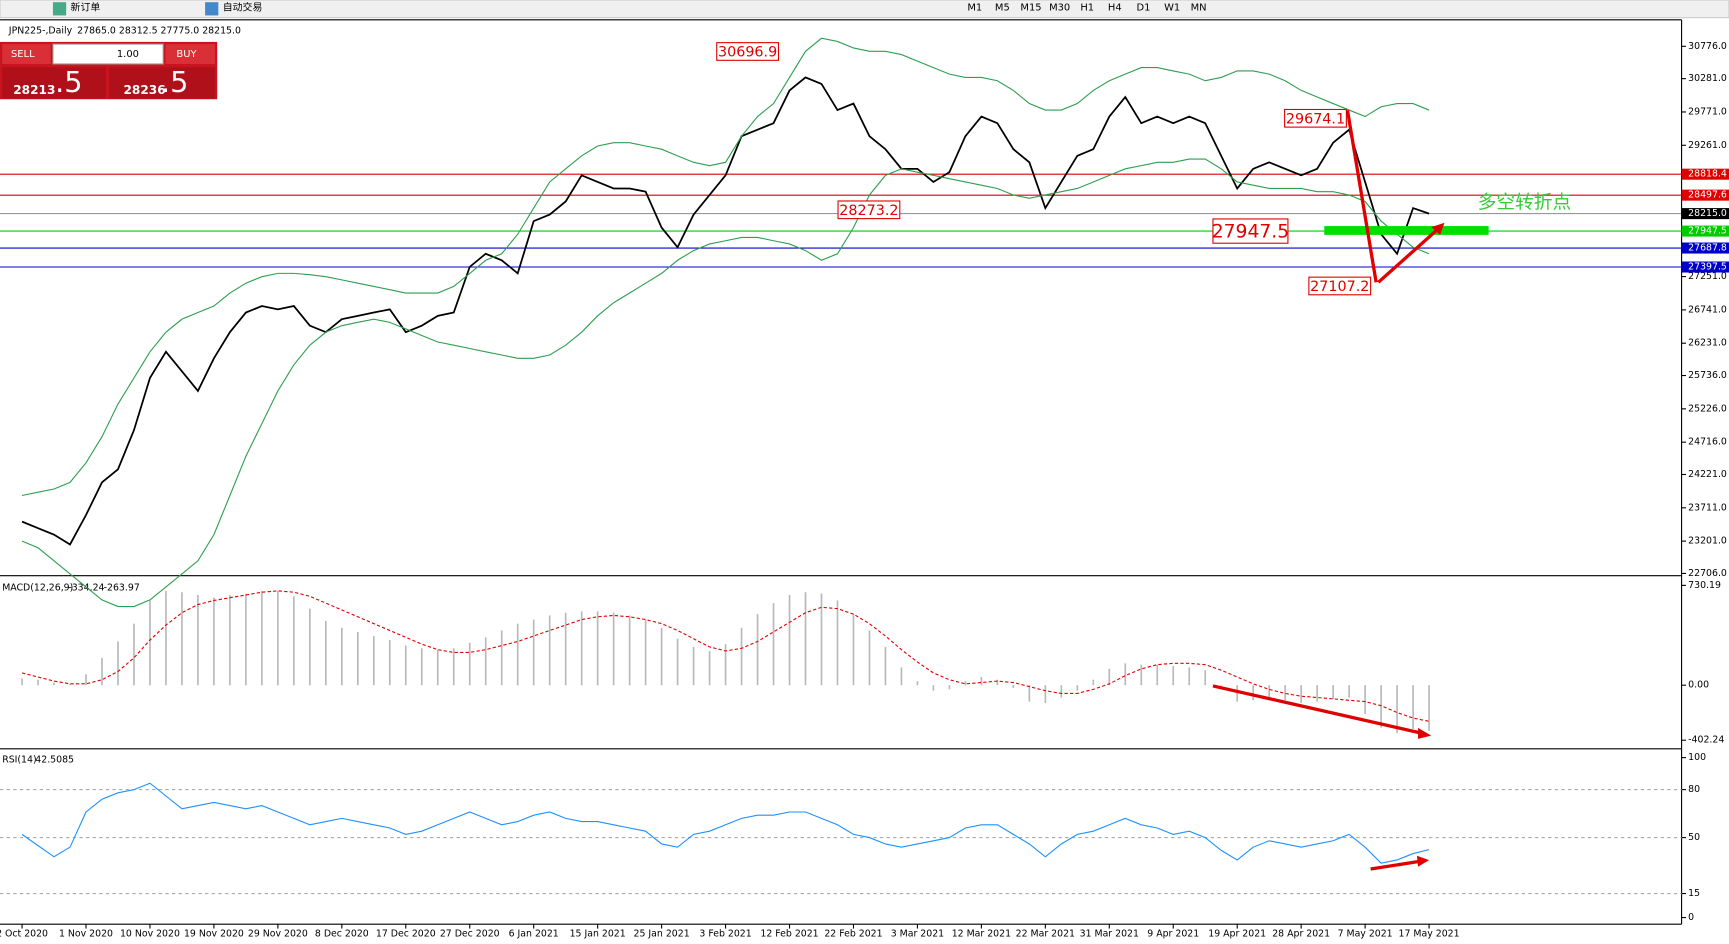 The image size is (1729, 944). I want to click on macd-title: MACD(12,26,9), so click(37, 587).